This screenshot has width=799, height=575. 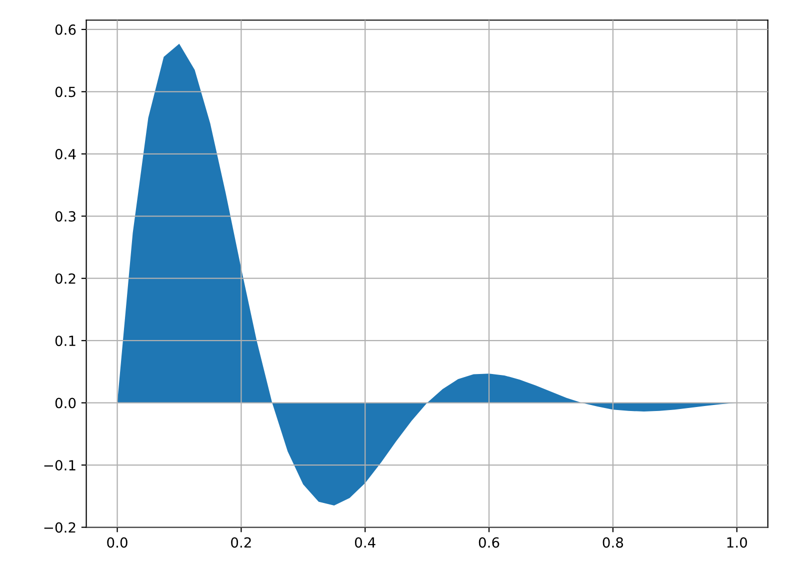 I want to click on x-tick-label: 0.0, so click(x=117, y=542).